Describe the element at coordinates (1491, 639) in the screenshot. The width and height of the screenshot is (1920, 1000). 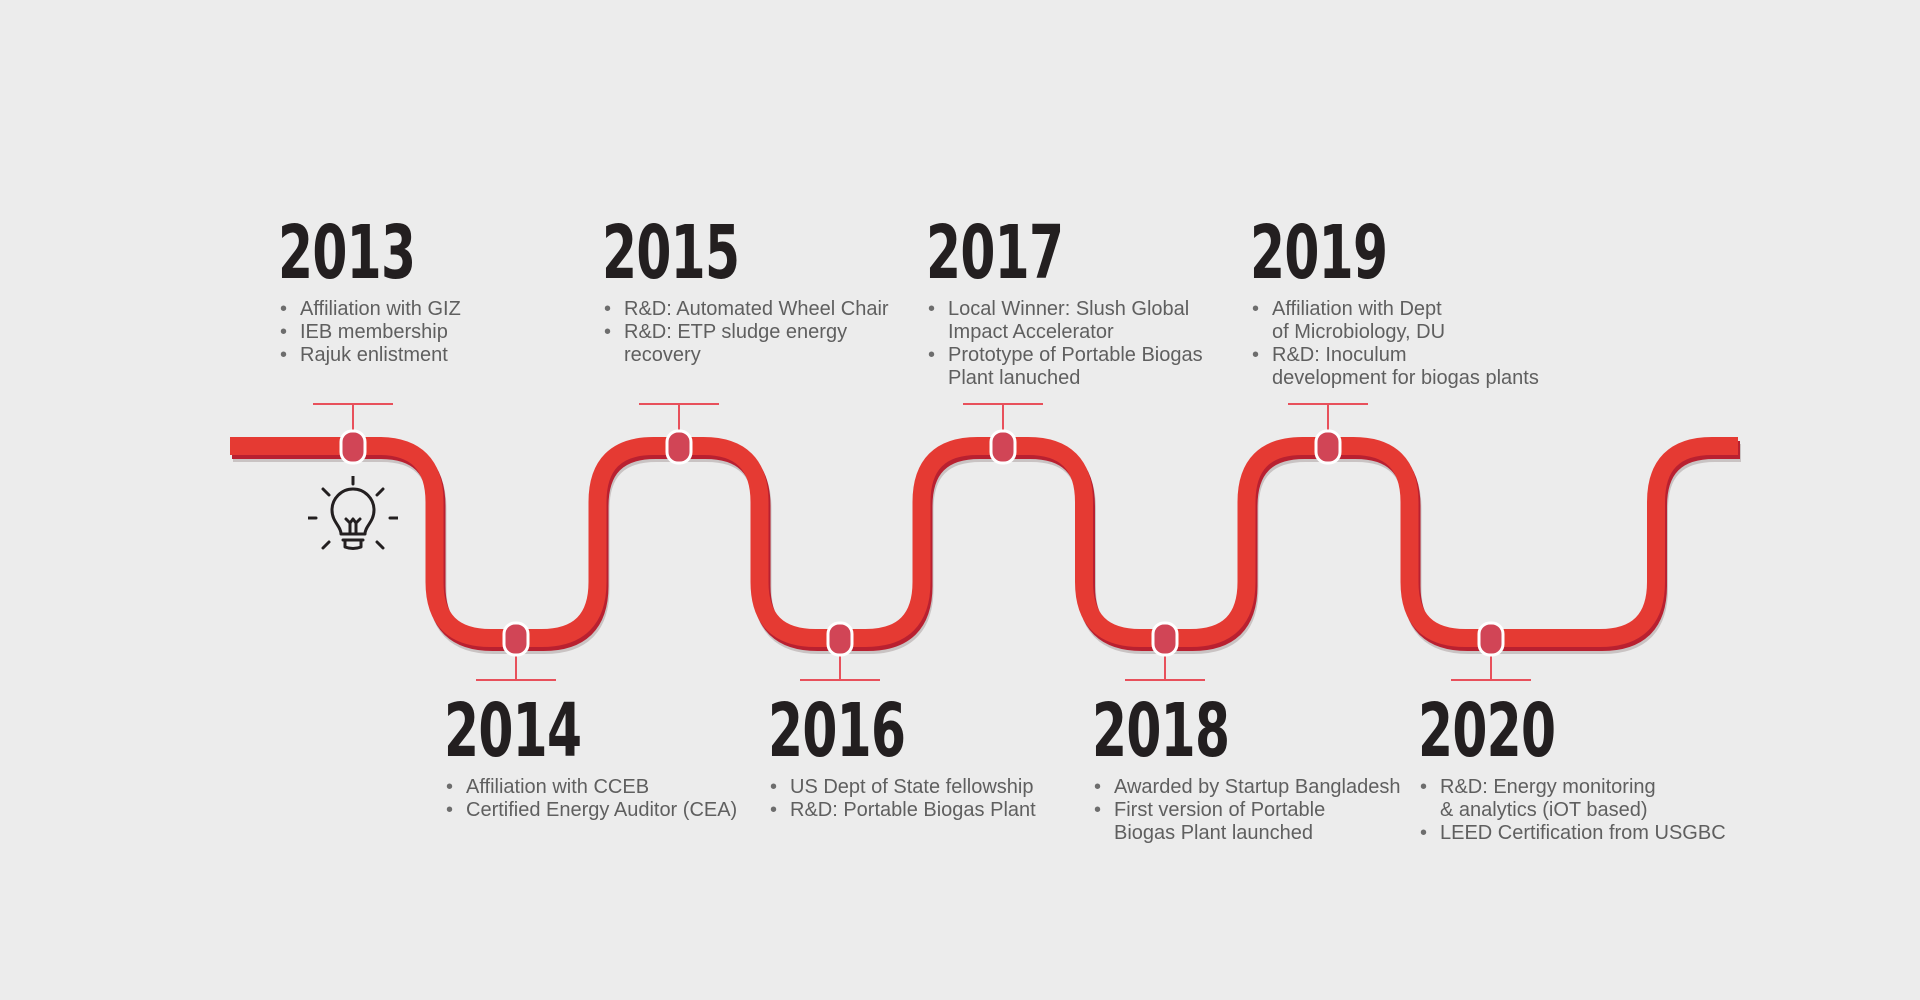
I see `joint-2020` at that location.